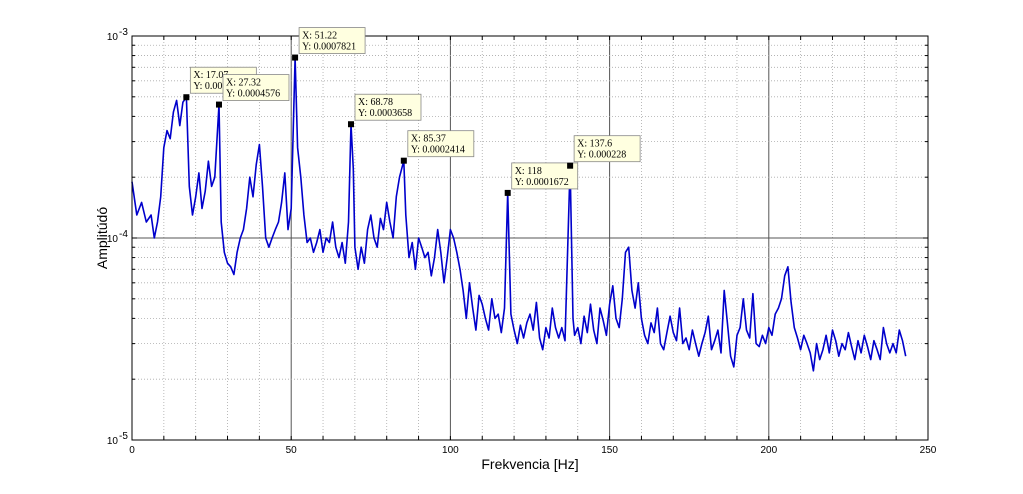  What do you see at coordinates (438, 150) in the screenshot?
I see `datatip-y-text: Y: 0.0002414` at bounding box center [438, 150].